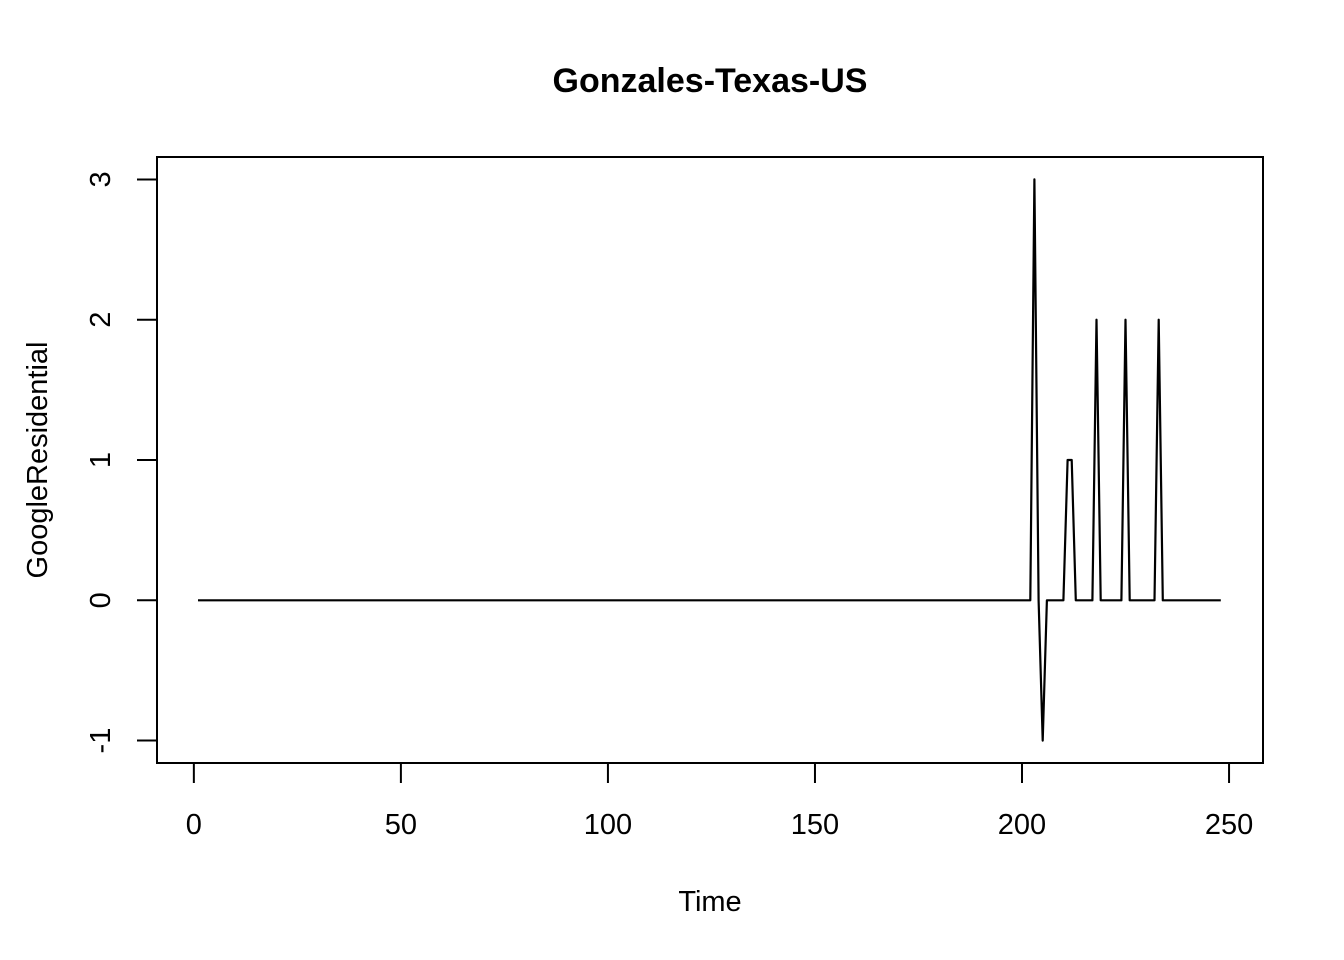  What do you see at coordinates (608, 825) in the screenshot?
I see `x-tick-label: 100` at bounding box center [608, 825].